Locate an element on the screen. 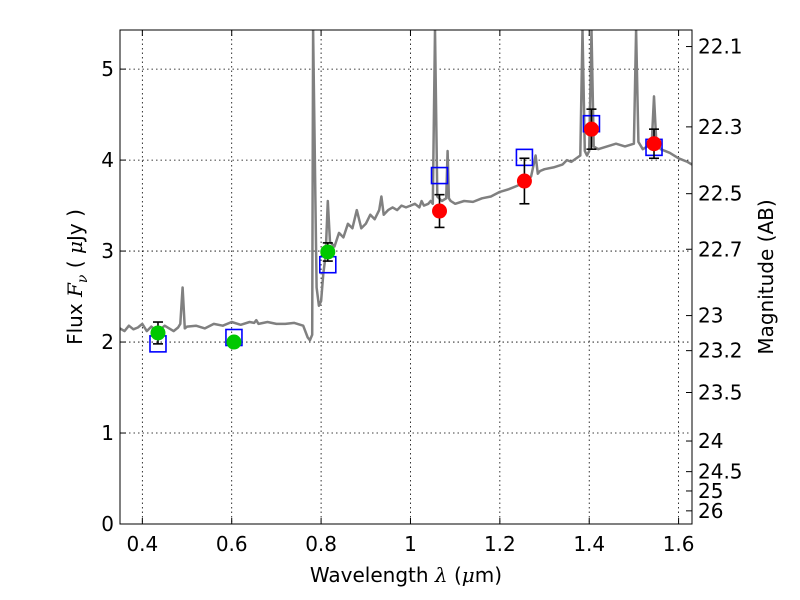 The image size is (800, 600). y-tick-label: 2 is located at coordinates (107, 342).